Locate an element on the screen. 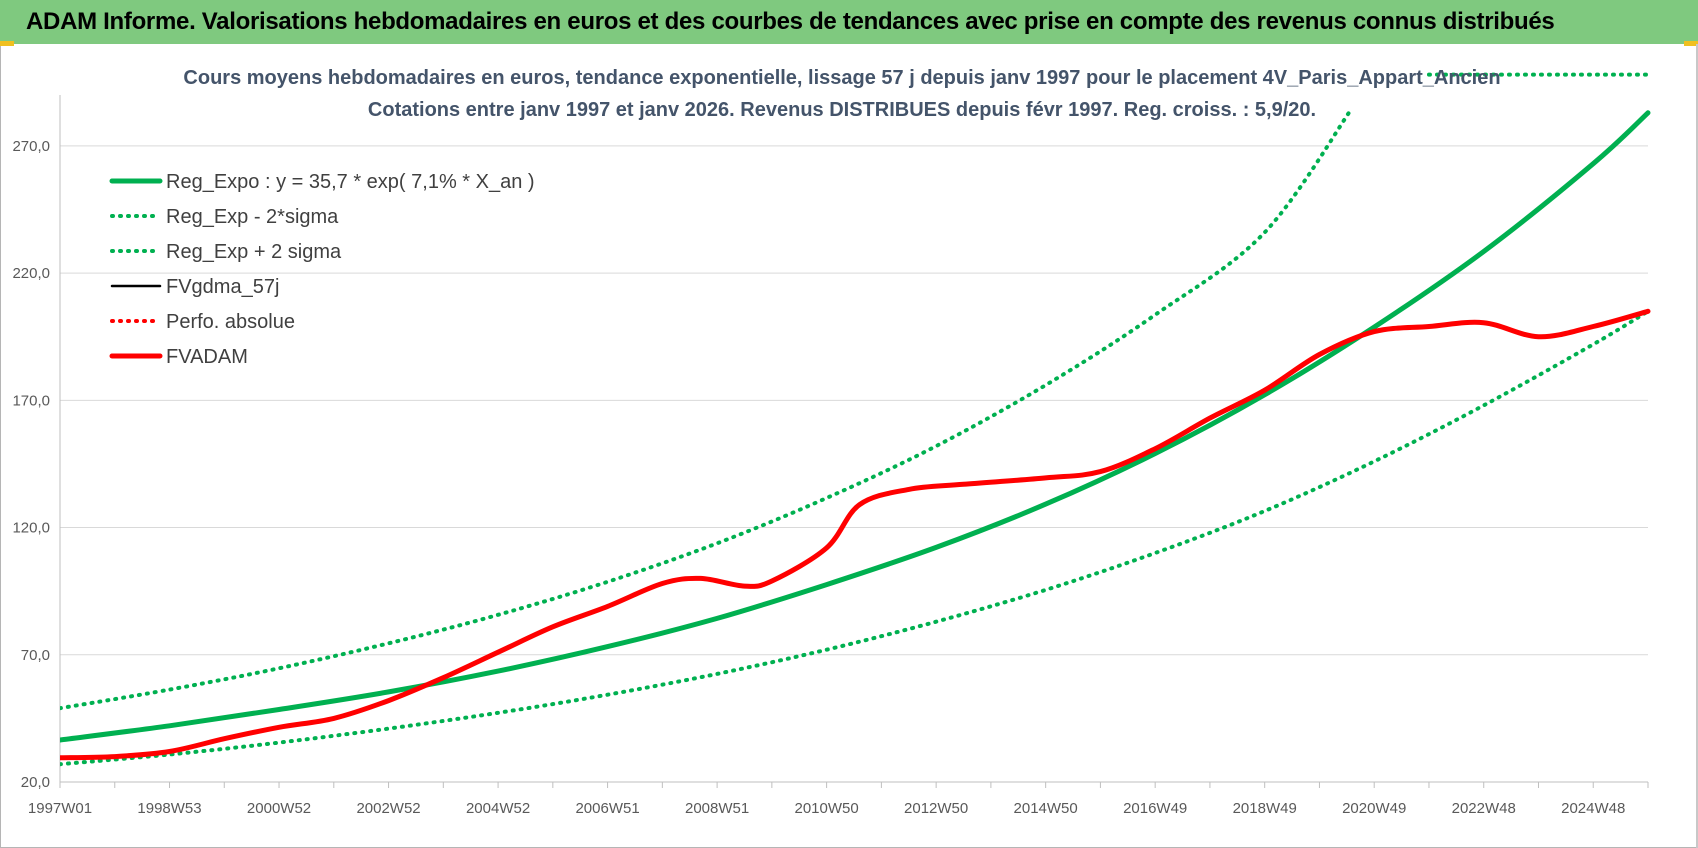  legend-label-5: FVADAM is located at coordinates (207, 357).